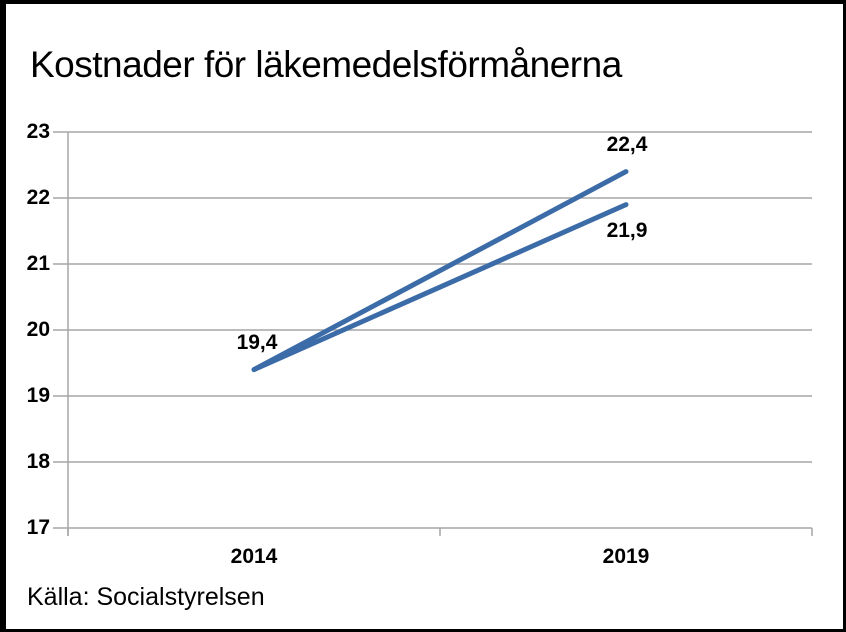 The height and width of the screenshot is (632, 846). I want to click on y-tick-label: 19, so click(38, 395).